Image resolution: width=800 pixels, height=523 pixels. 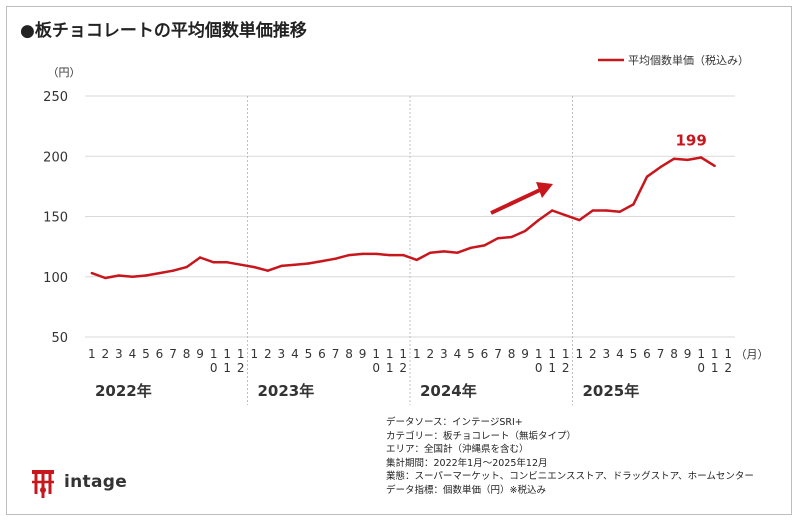 What do you see at coordinates (611, 391) in the screenshot?
I see `year-label: 2025年` at bounding box center [611, 391].